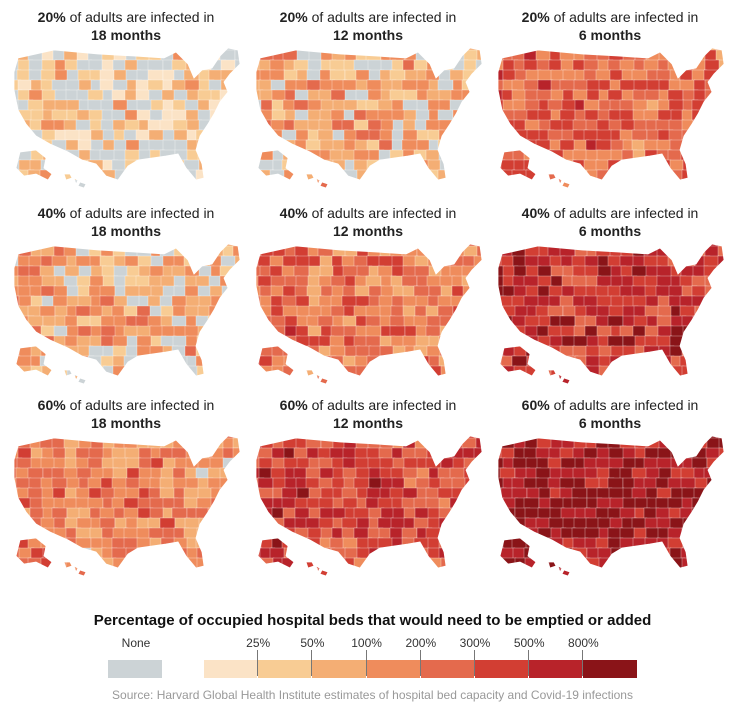 The image size is (745, 712). I want to click on panel-caption: 40% of adults are infected in 12 months, so click(368, 222).